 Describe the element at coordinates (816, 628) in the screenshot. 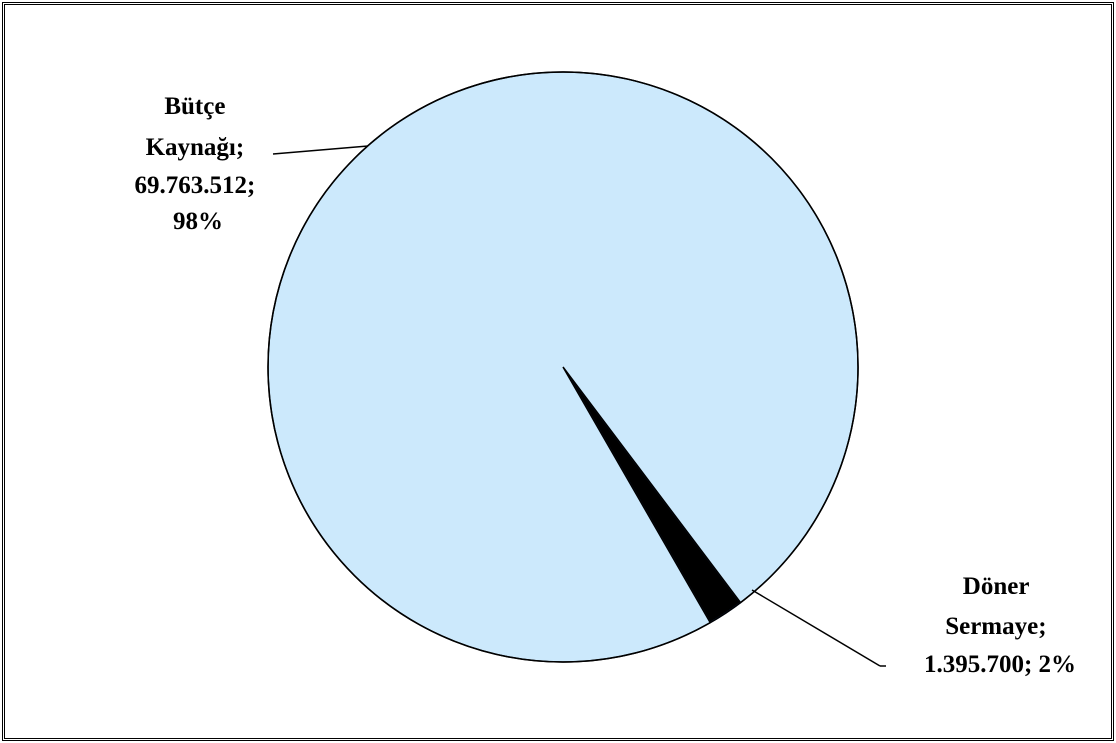

I see `leader-line-doner` at that location.